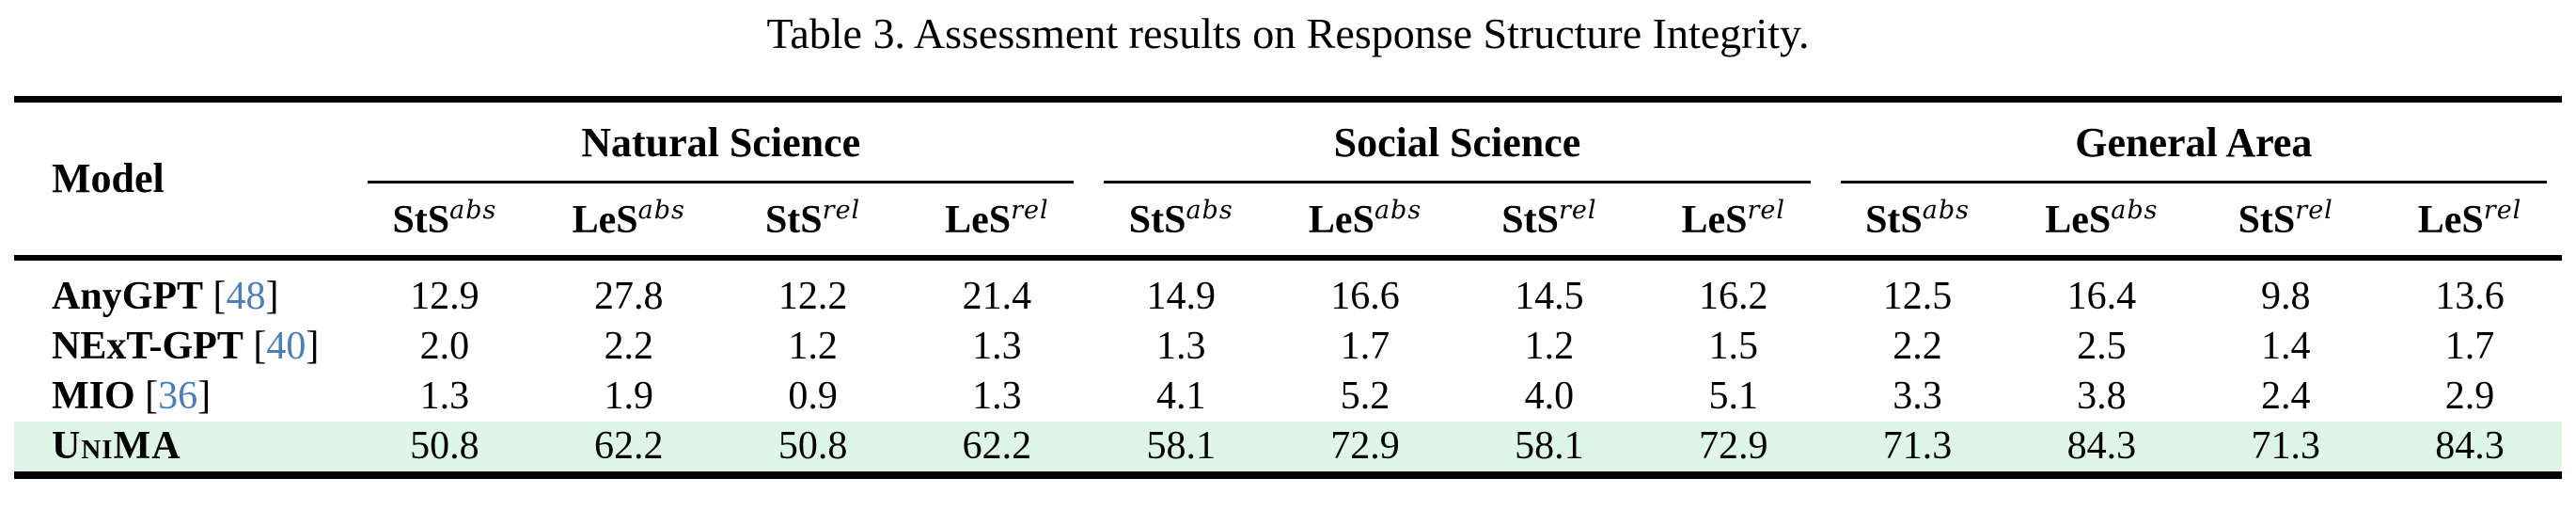 This screenshot has height=510, width=2576. What do you see at coordinates (445, 288) in the screenshot?
I see `score-cell: 12.9` at bounding box center [445, 288].